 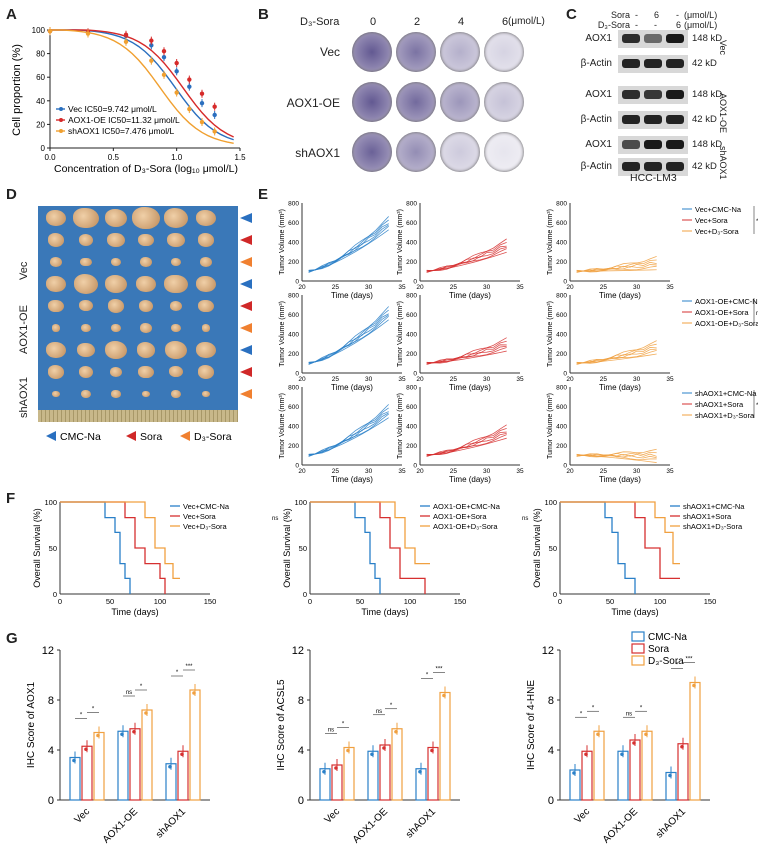 What do you see at coordinates (653, 64) in the screenshot?
I see `actin-band` at bounding box center [653, 64].